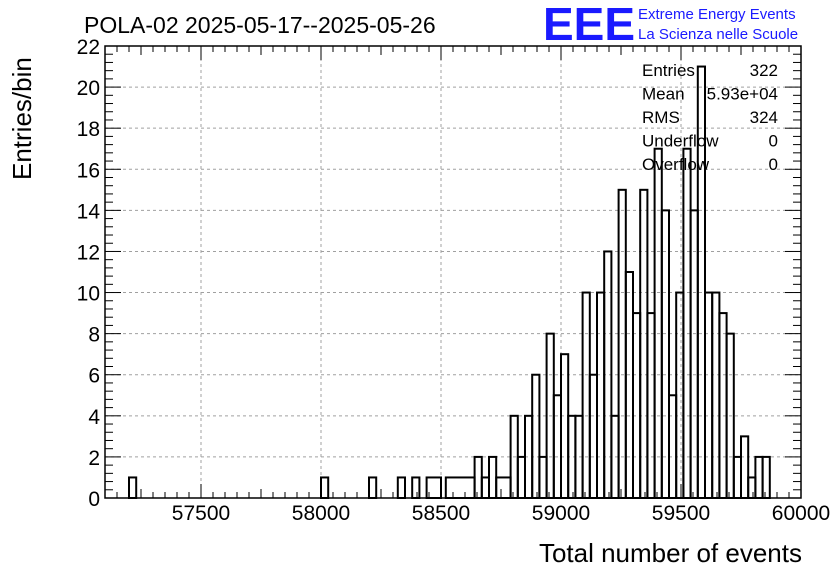 The width and height of the screenshot is (836, 572). Describe the element at coordinates (764, 70) in the screenshot. I see `stat-value: 322` at that location.